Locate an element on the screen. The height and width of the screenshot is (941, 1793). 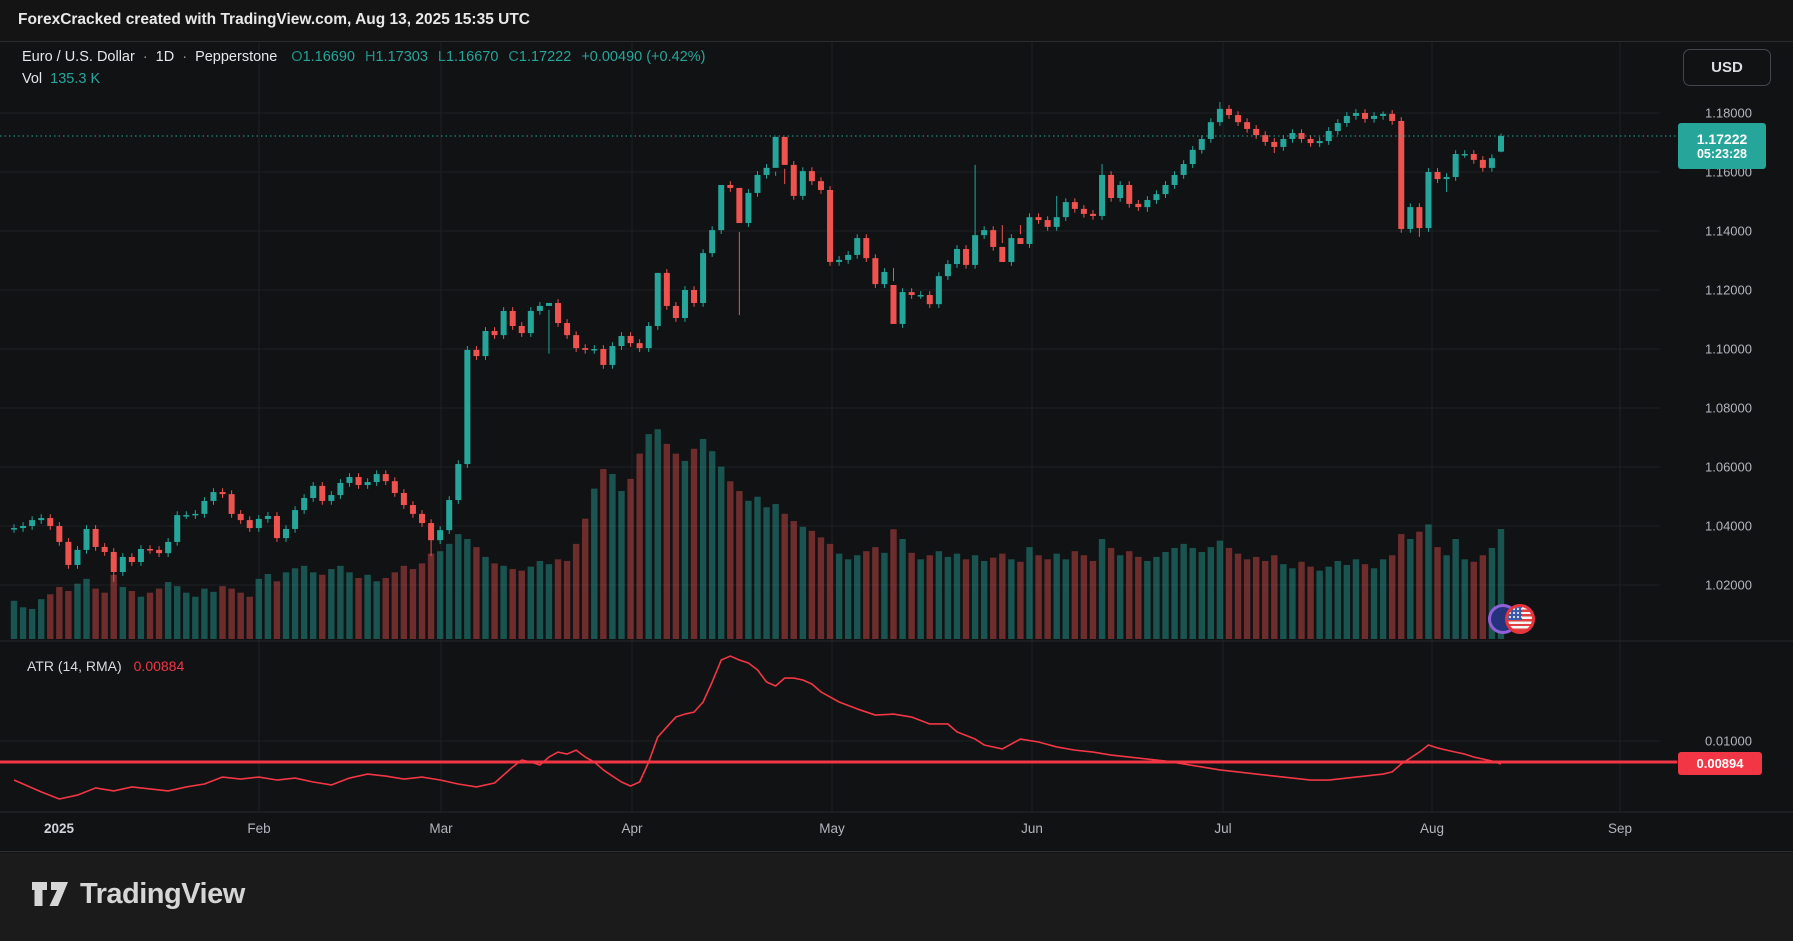
open-value: O1.16690 is located at coordinates (323, 57).